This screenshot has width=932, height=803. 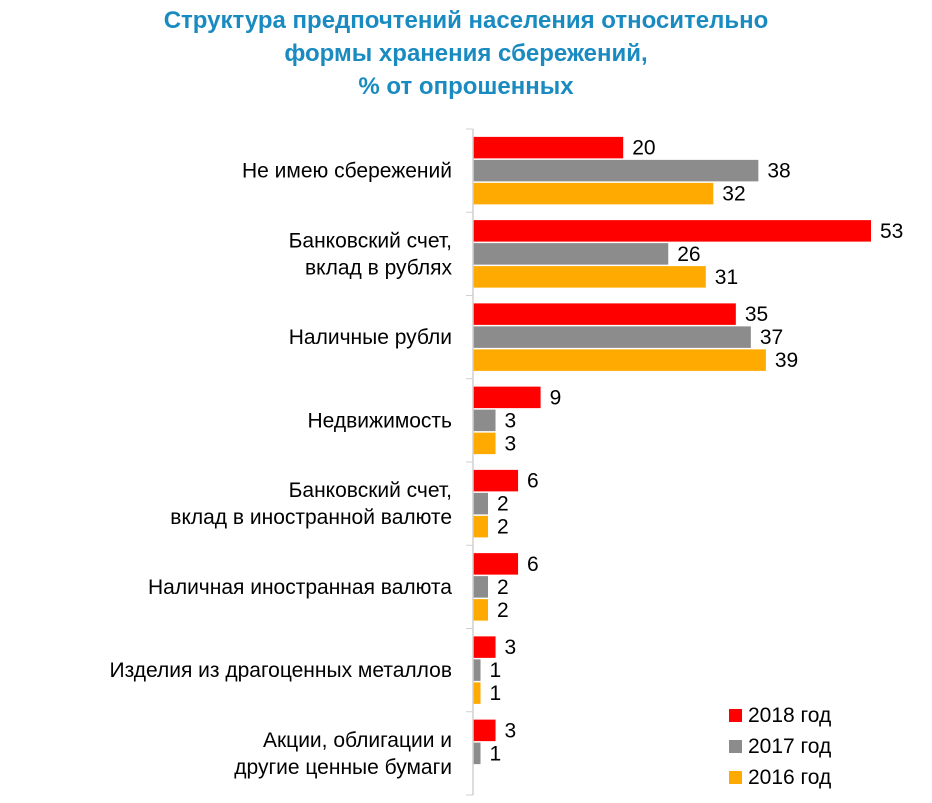 What do you see at coordinates (789, 715) in the screenshot?
I see `legend-label: 2018 год` at bounding box center [789, 715].